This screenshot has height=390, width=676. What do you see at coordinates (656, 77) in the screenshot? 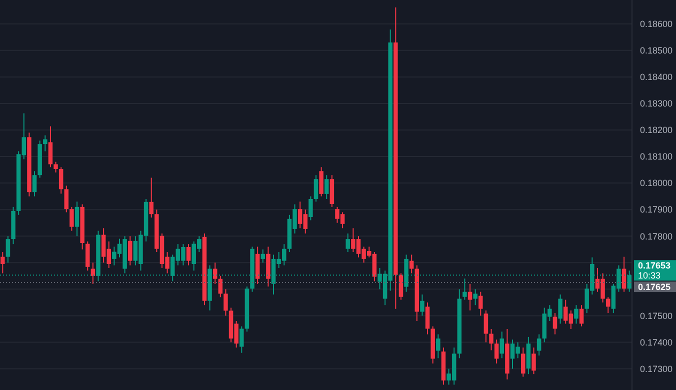
I see `y-tick-label: 0.18400` at bounding box center [656, 77].